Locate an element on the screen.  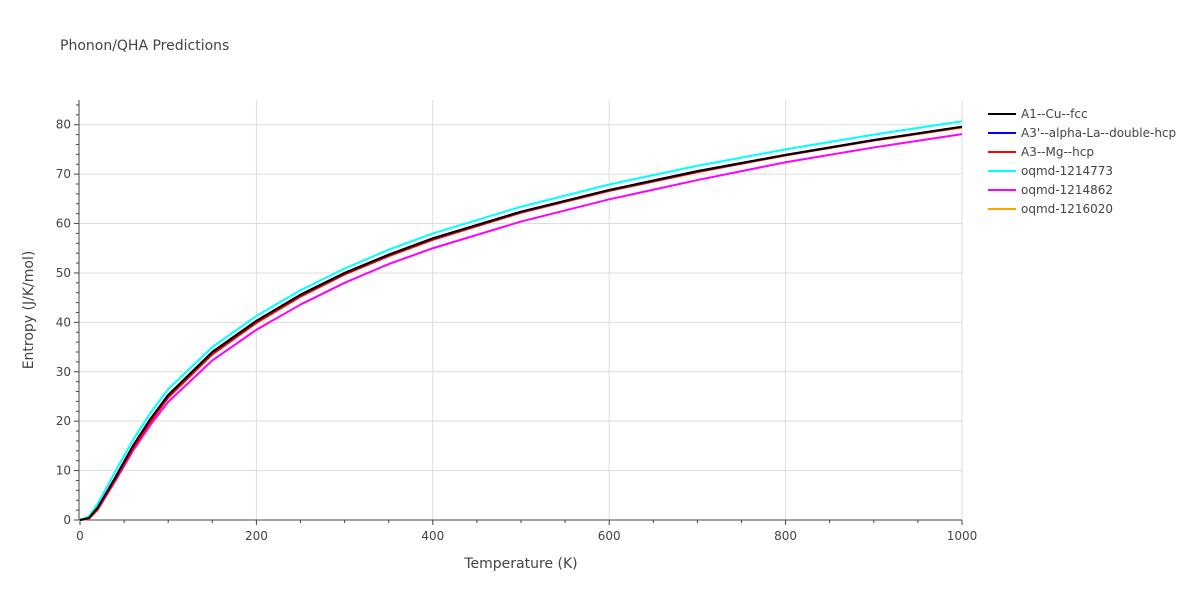
x-tick-label: 1000 is located at coordinates (962, 536).